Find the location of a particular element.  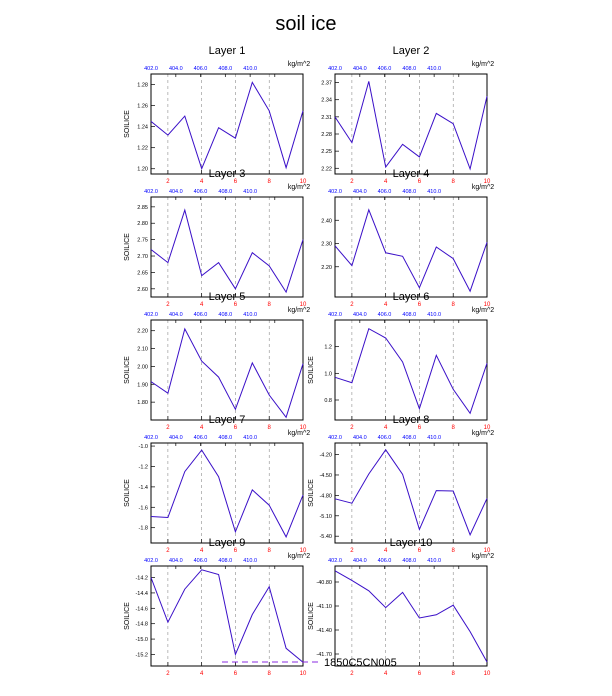

panel-title: Layer 4 is located at coordinates (411, 174).